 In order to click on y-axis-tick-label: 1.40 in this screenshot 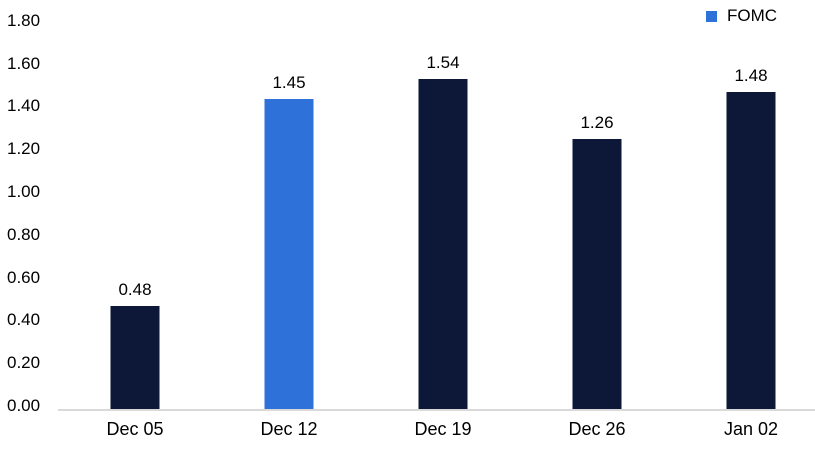, I will do `click(24, 106)`.